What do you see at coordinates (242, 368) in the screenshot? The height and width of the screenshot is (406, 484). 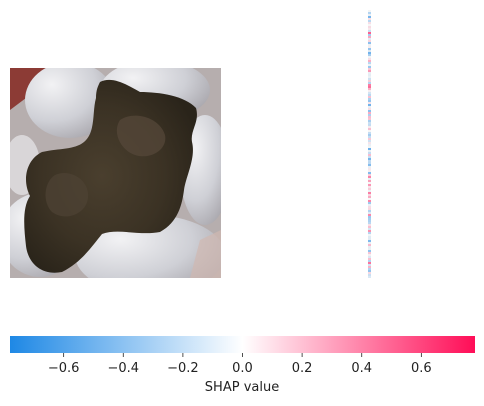 I see `colorbar-tick-label: 0.0` at bounding box center [242, 368].